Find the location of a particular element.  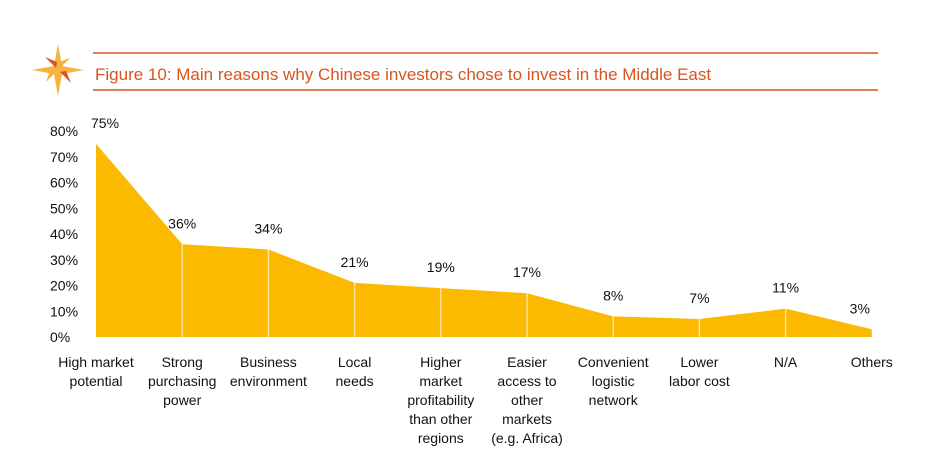

data-label: 36% is located at coordinates (182, 223).